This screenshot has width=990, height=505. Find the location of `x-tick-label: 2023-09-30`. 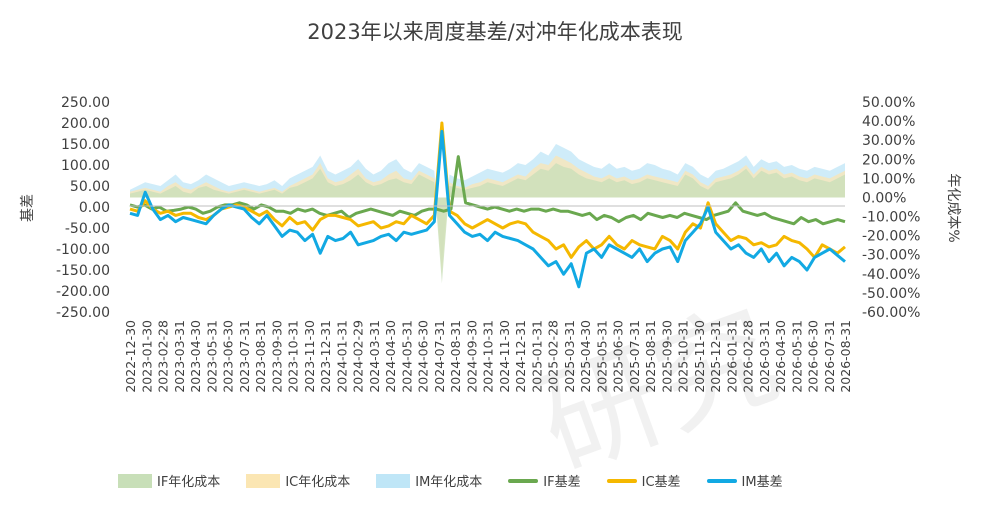

x-tick-label: 2023-09-30 is located at coordinates (276, 356).